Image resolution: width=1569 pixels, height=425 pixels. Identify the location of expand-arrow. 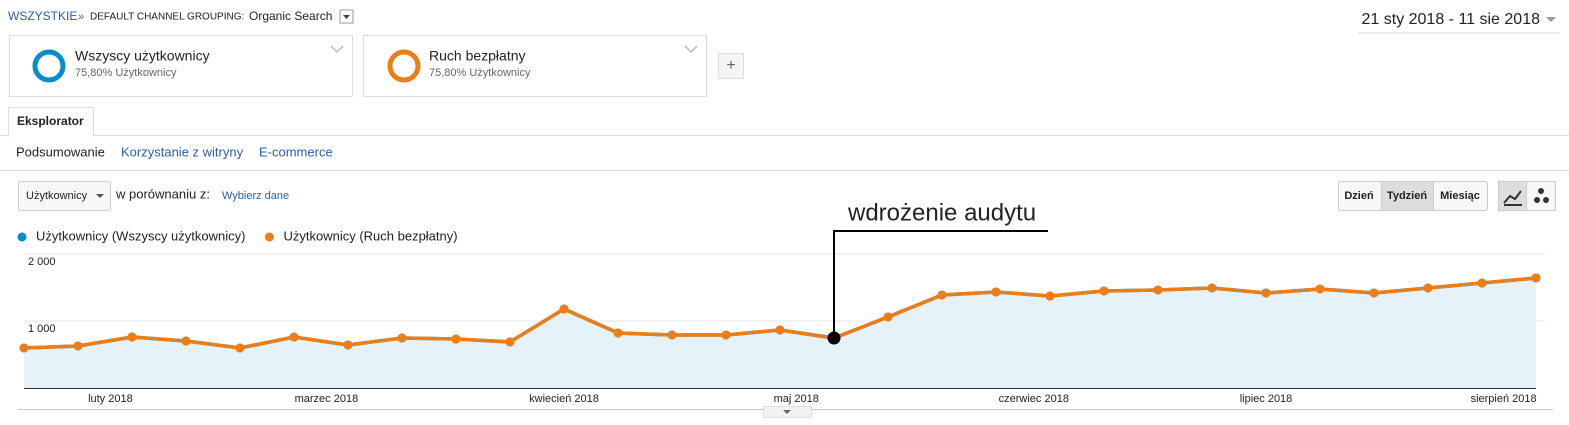
(787, 412).